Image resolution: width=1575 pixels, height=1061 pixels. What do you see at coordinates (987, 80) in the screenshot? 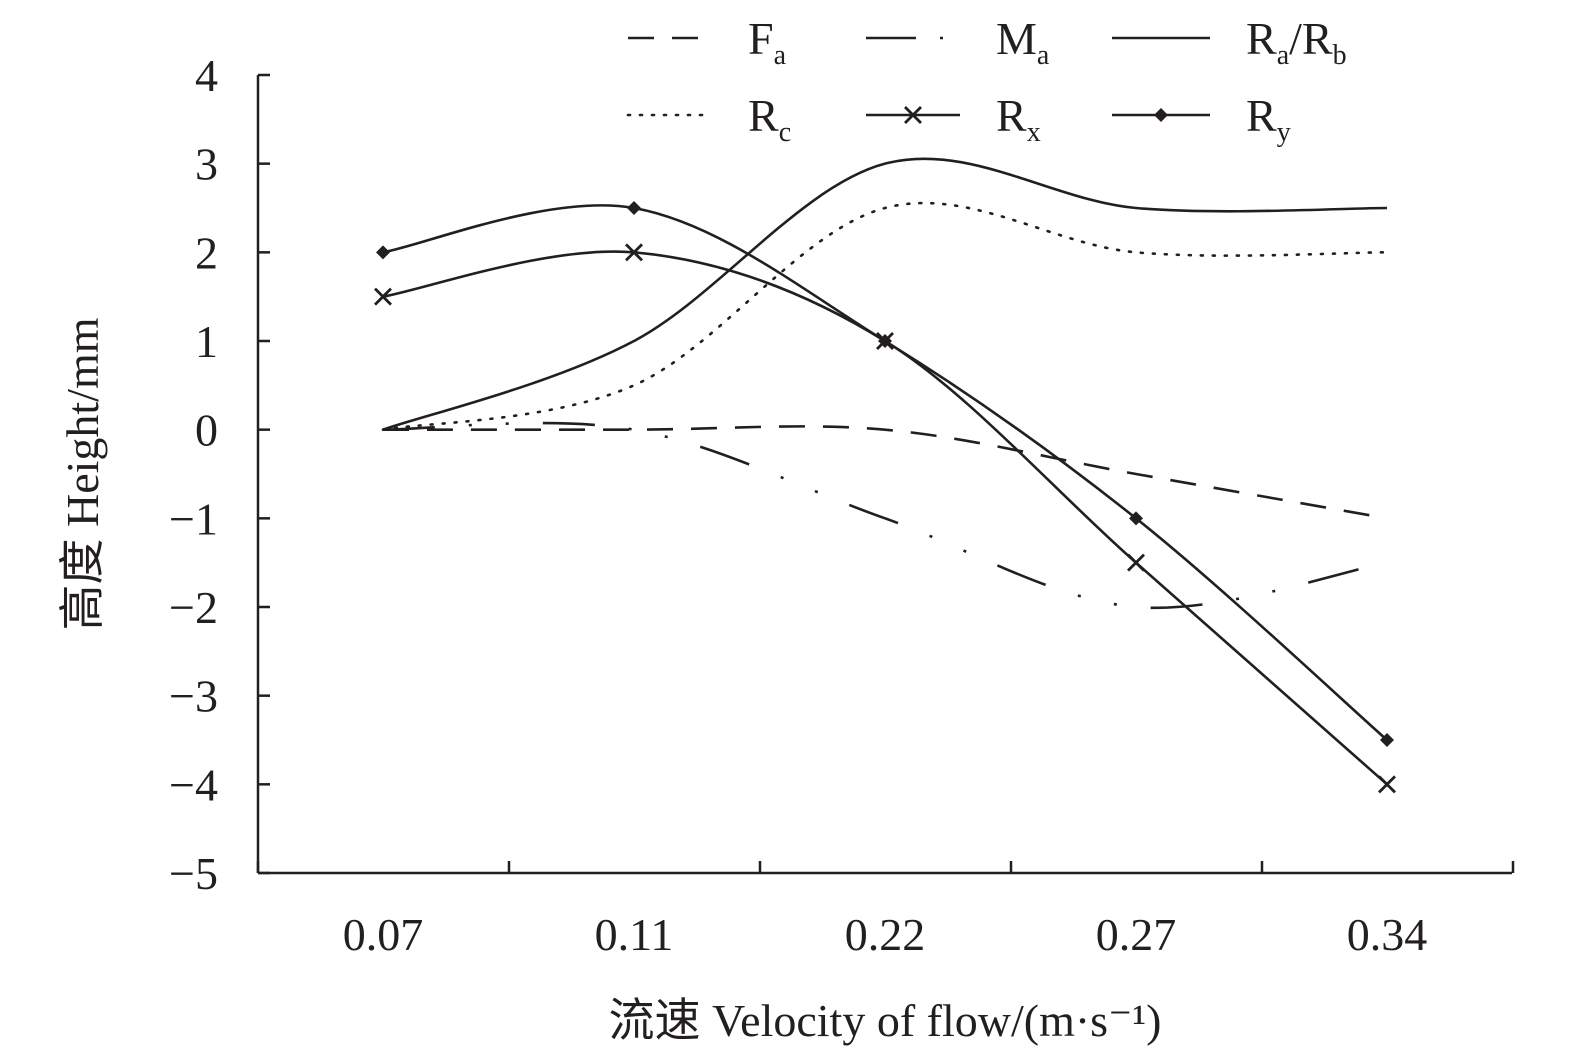
I see `chart-legend: Fa Ma Ra/Rb Rc Rx Ry` at bounding box center [987, 80].